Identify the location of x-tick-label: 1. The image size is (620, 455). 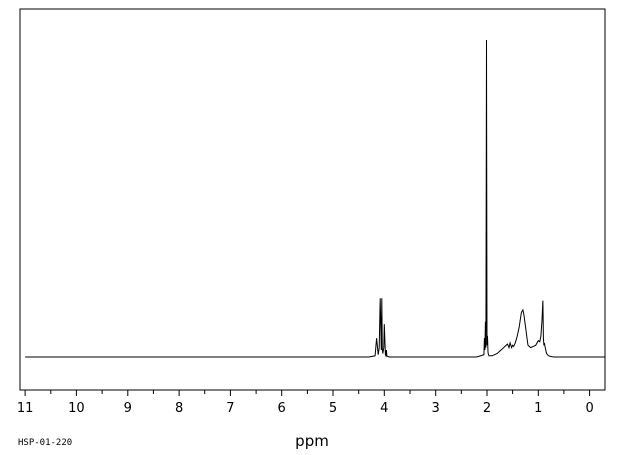
(538, 408).